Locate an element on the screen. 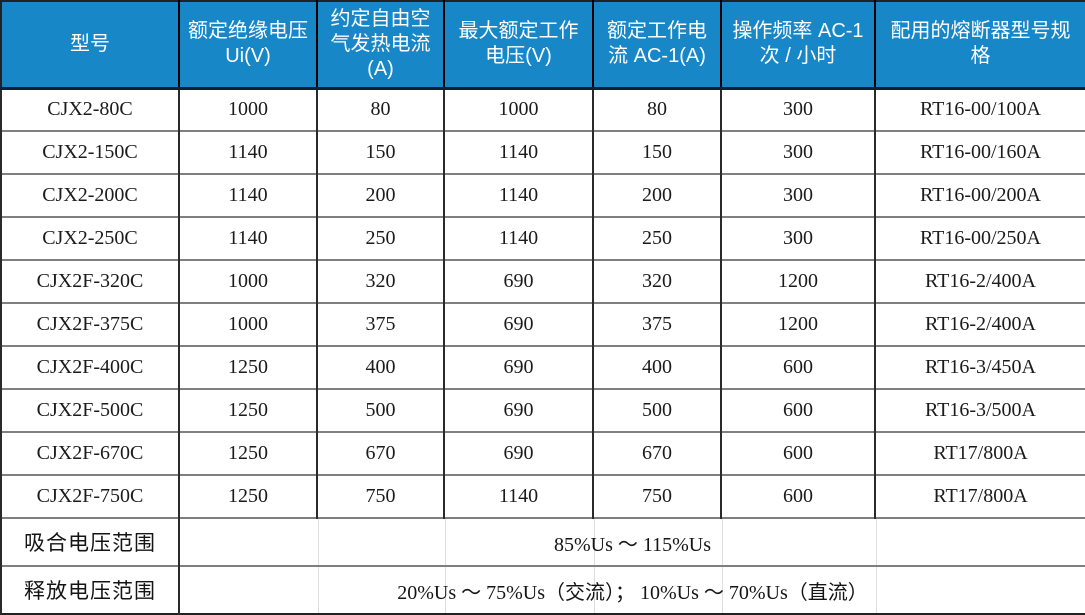  table-row: CJX2-200C 1140 200 1140 200 300 RT16-00/200A is located at coordinates (542, 195).